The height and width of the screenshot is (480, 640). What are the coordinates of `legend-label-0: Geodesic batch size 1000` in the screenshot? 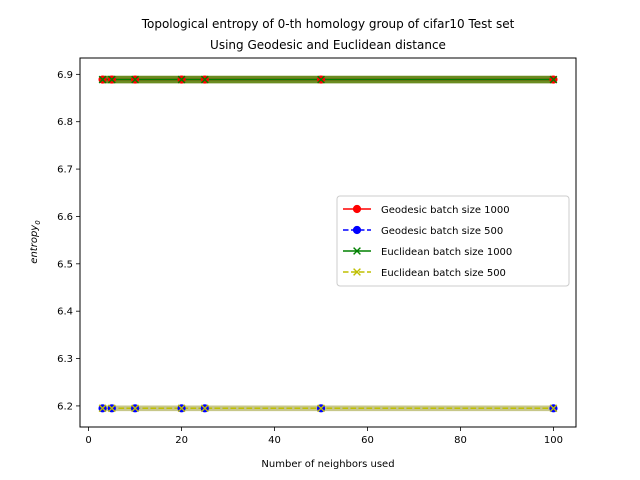 It's located at (445, 210).